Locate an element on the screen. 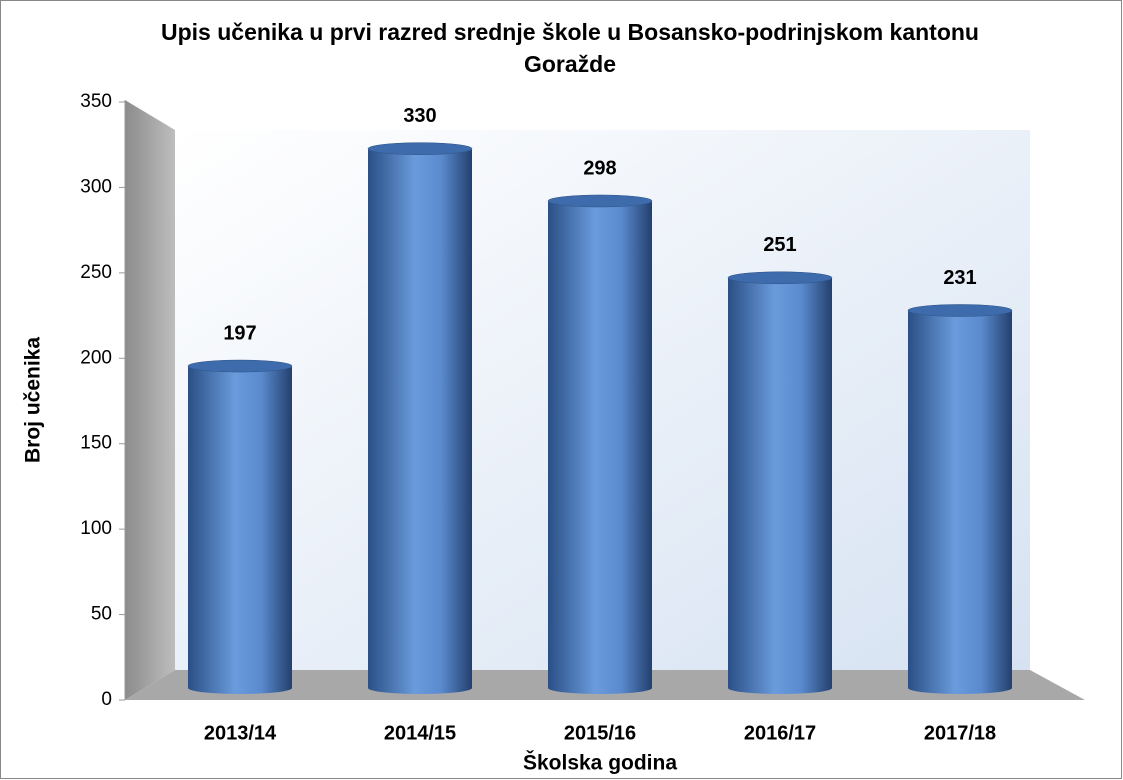 This screenshot has width=1123, height=780. data-label: 251 is located at coordinates (779, 245).